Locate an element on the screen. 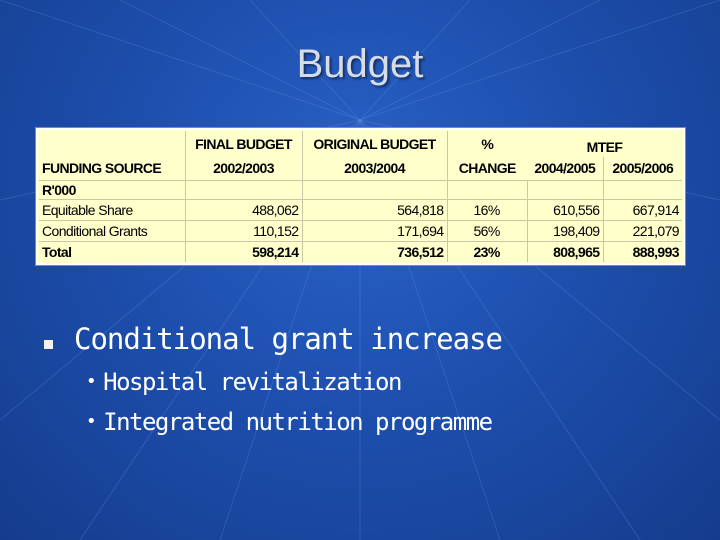 The height and width of the screenshot is (540, 720). sub-bullet: • Integrated nutrition programme is located at coordinates (289, 422).